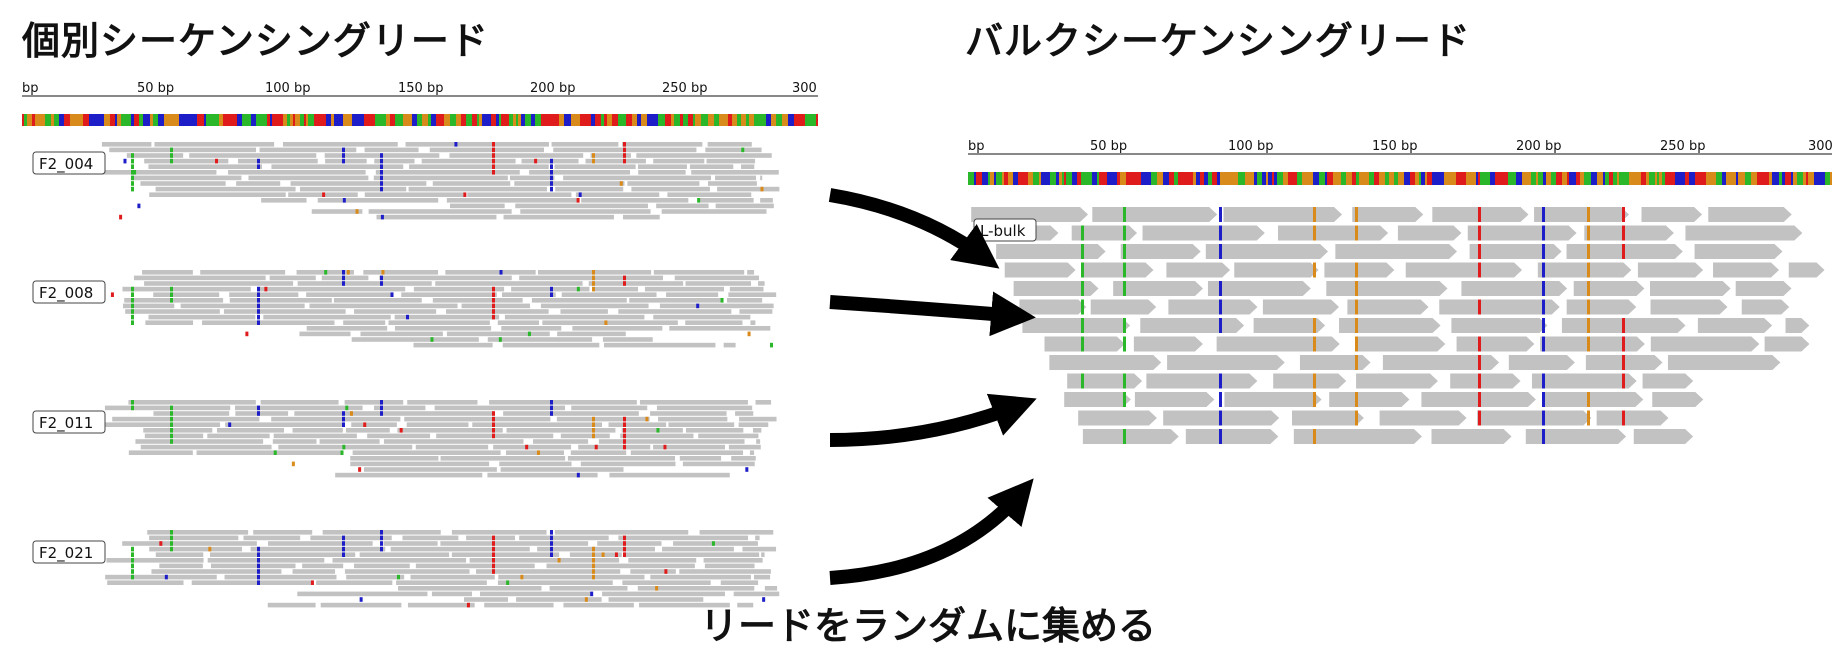  Describe the element at coordinates (66, 293) in the screenshot. I see `sample-label-text: F2_008` at that location.